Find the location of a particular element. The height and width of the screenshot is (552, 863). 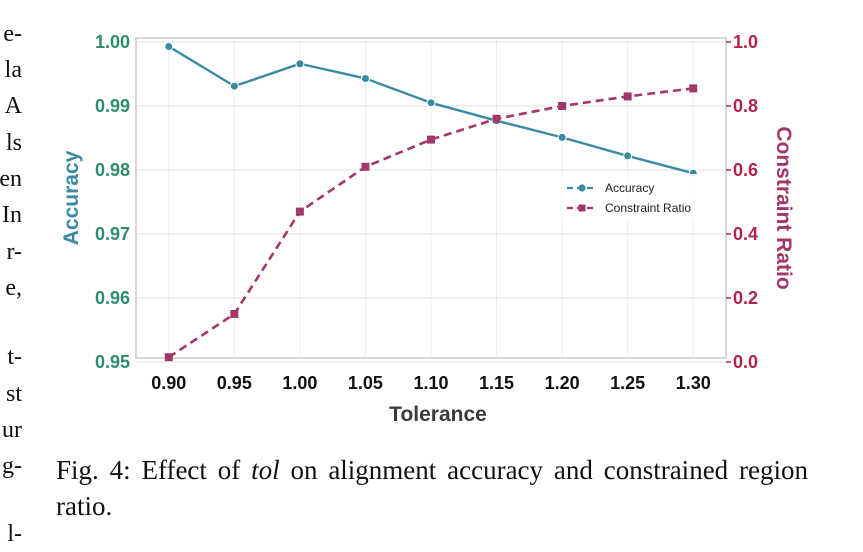

x-tick-label: 1.20 is located at coordinates (562, 383).